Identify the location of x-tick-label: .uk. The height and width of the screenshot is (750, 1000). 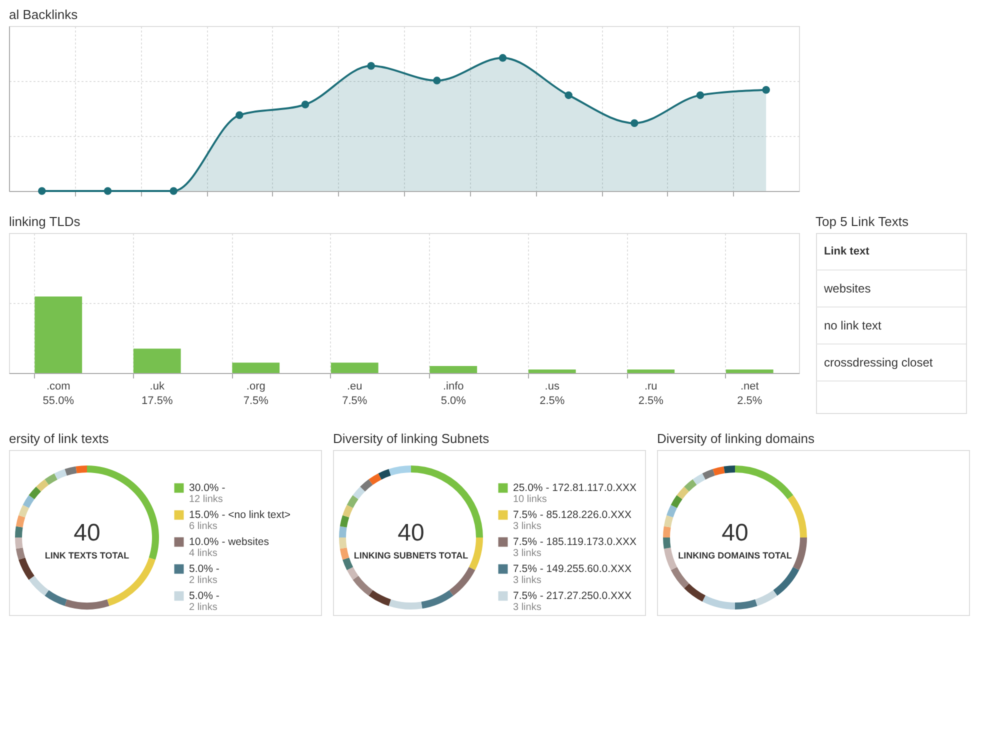
(157, 386).